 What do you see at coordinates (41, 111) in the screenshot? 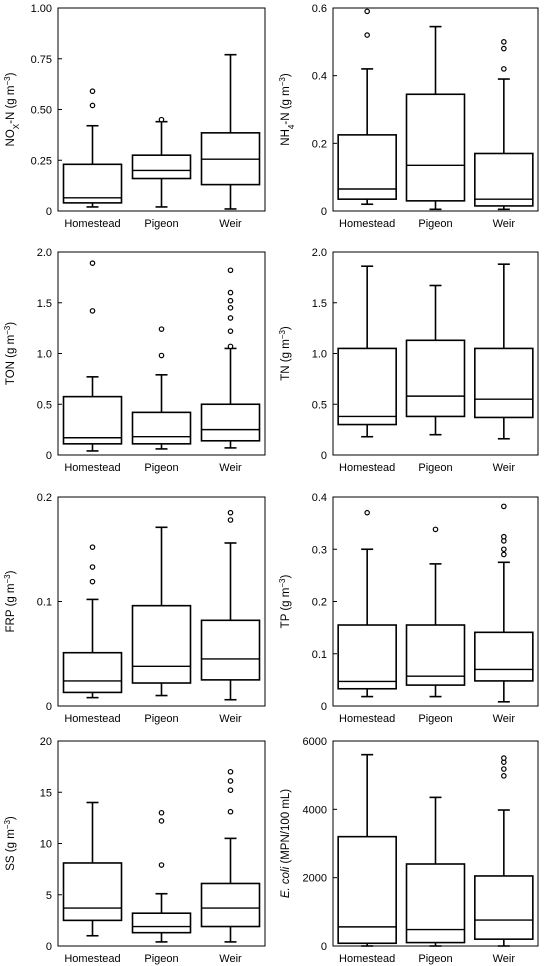
I see `y-tick-label: 0.50` at bounding box center [41, 111].